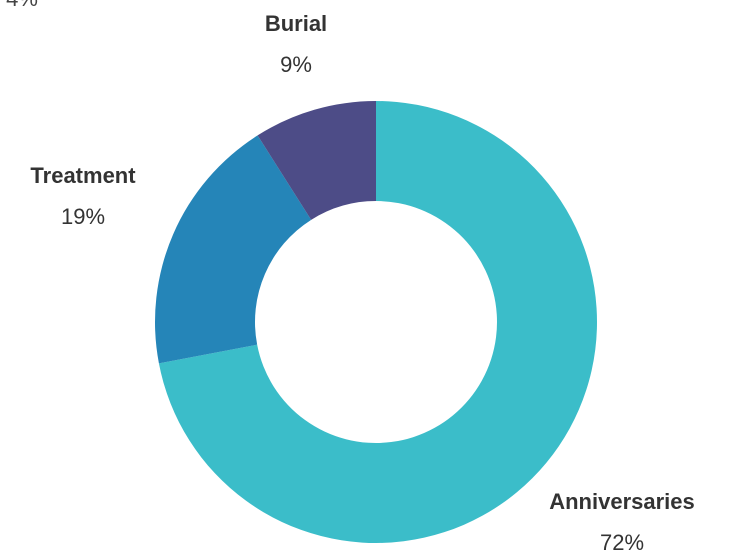 This screenshot has width=733, height=556. I want to click on clipped-label: 4%, so click(22, 5).